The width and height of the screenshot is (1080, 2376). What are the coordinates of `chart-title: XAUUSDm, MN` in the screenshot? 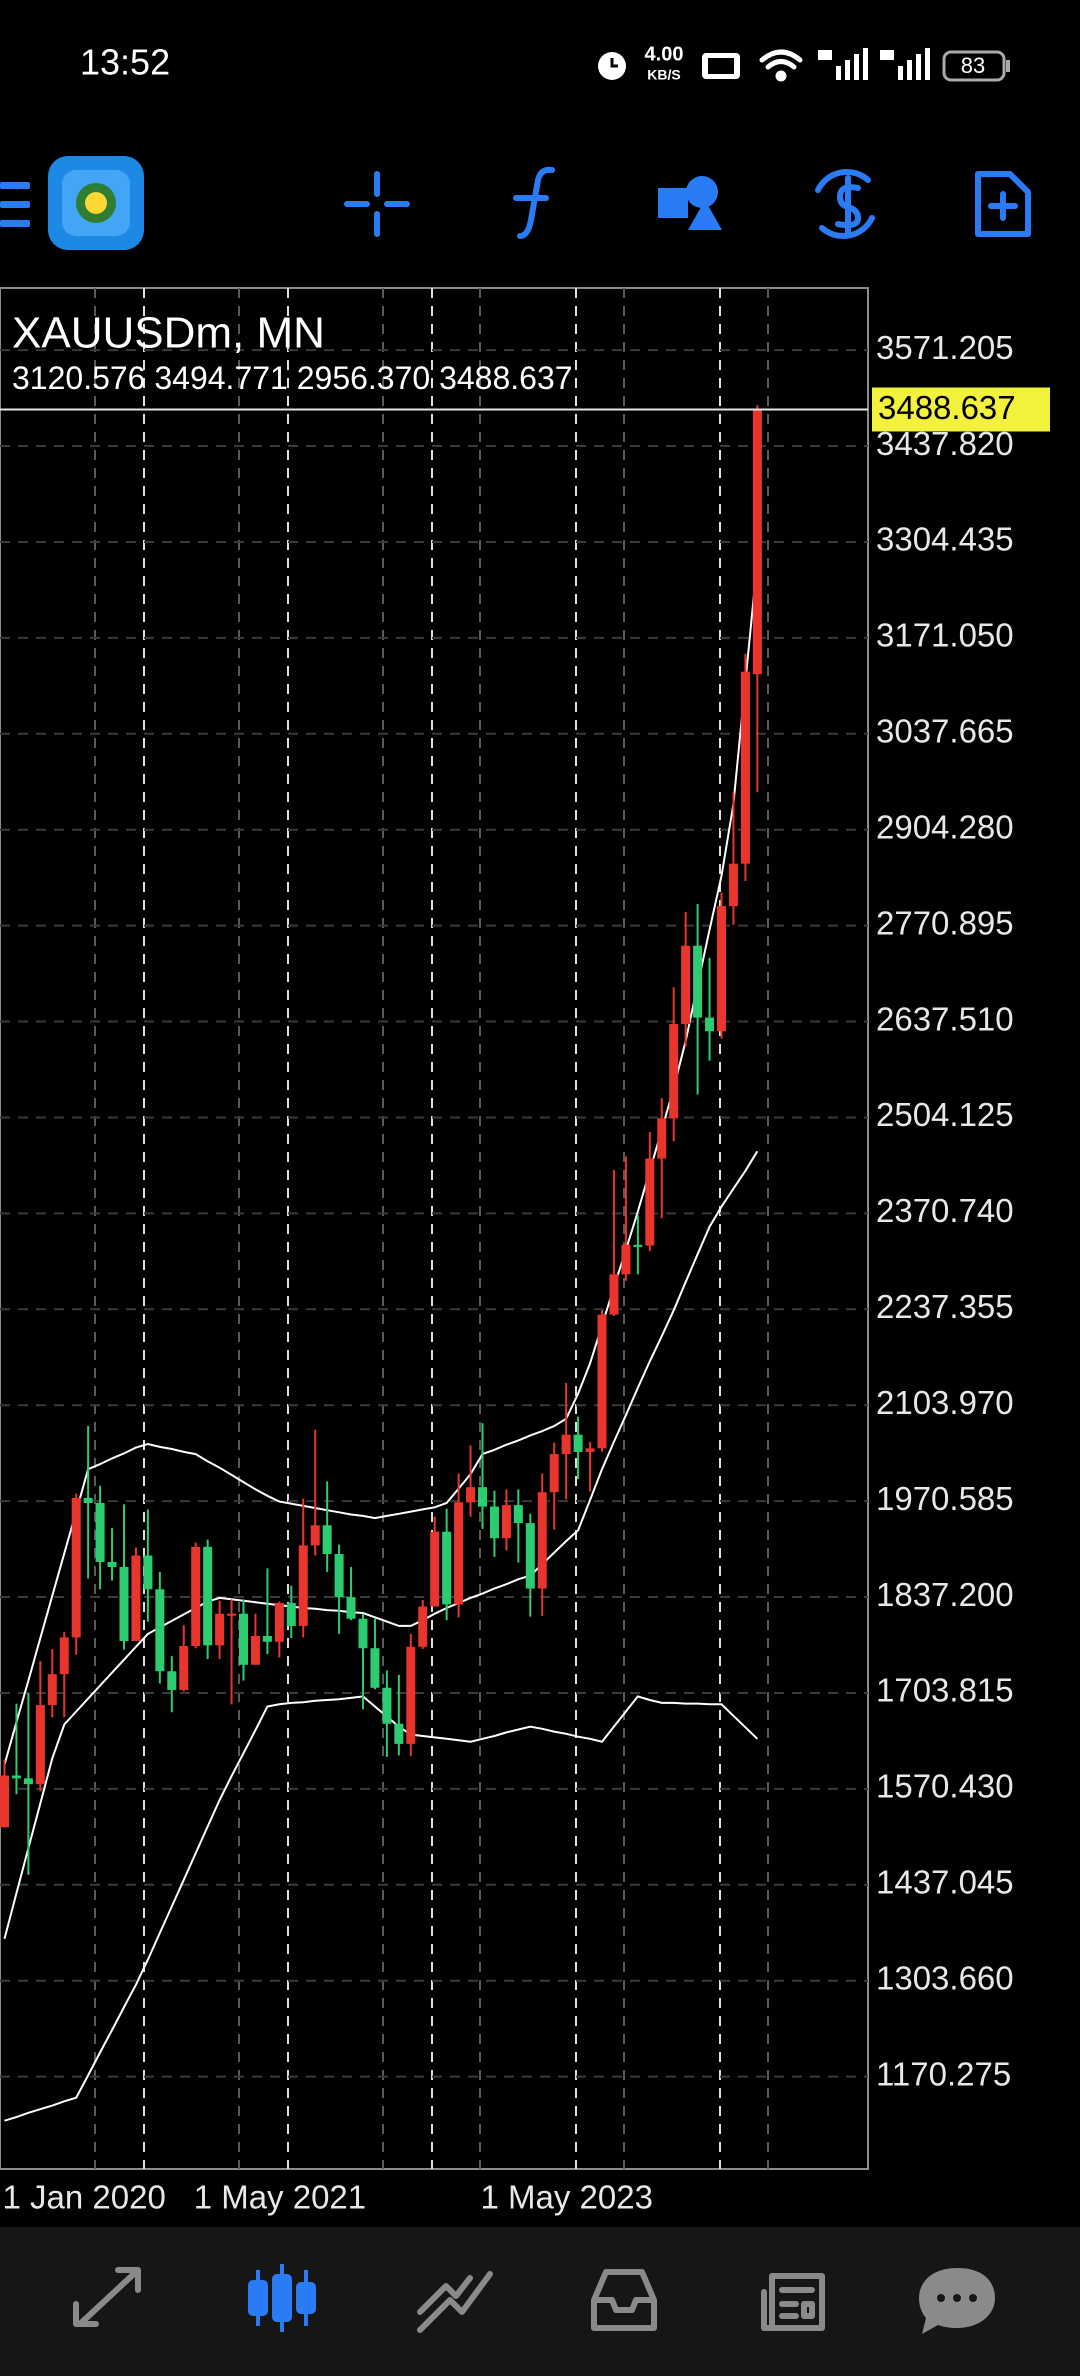 It's located at (168, 333).